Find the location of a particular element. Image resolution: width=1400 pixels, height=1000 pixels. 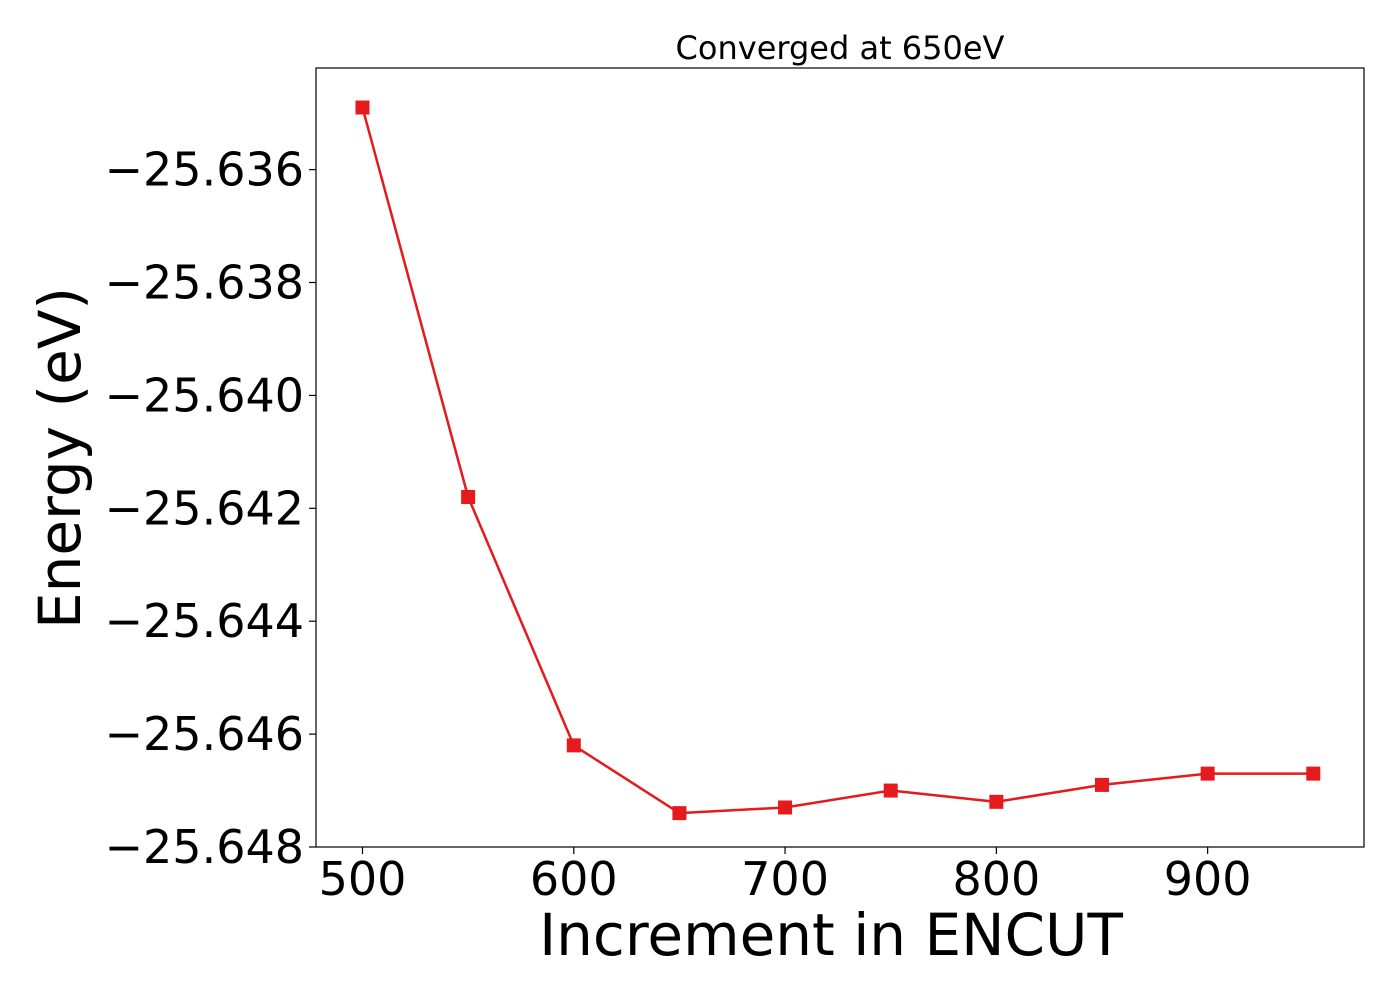

x-tick-label: 800 is located at coordinates (996, 879).